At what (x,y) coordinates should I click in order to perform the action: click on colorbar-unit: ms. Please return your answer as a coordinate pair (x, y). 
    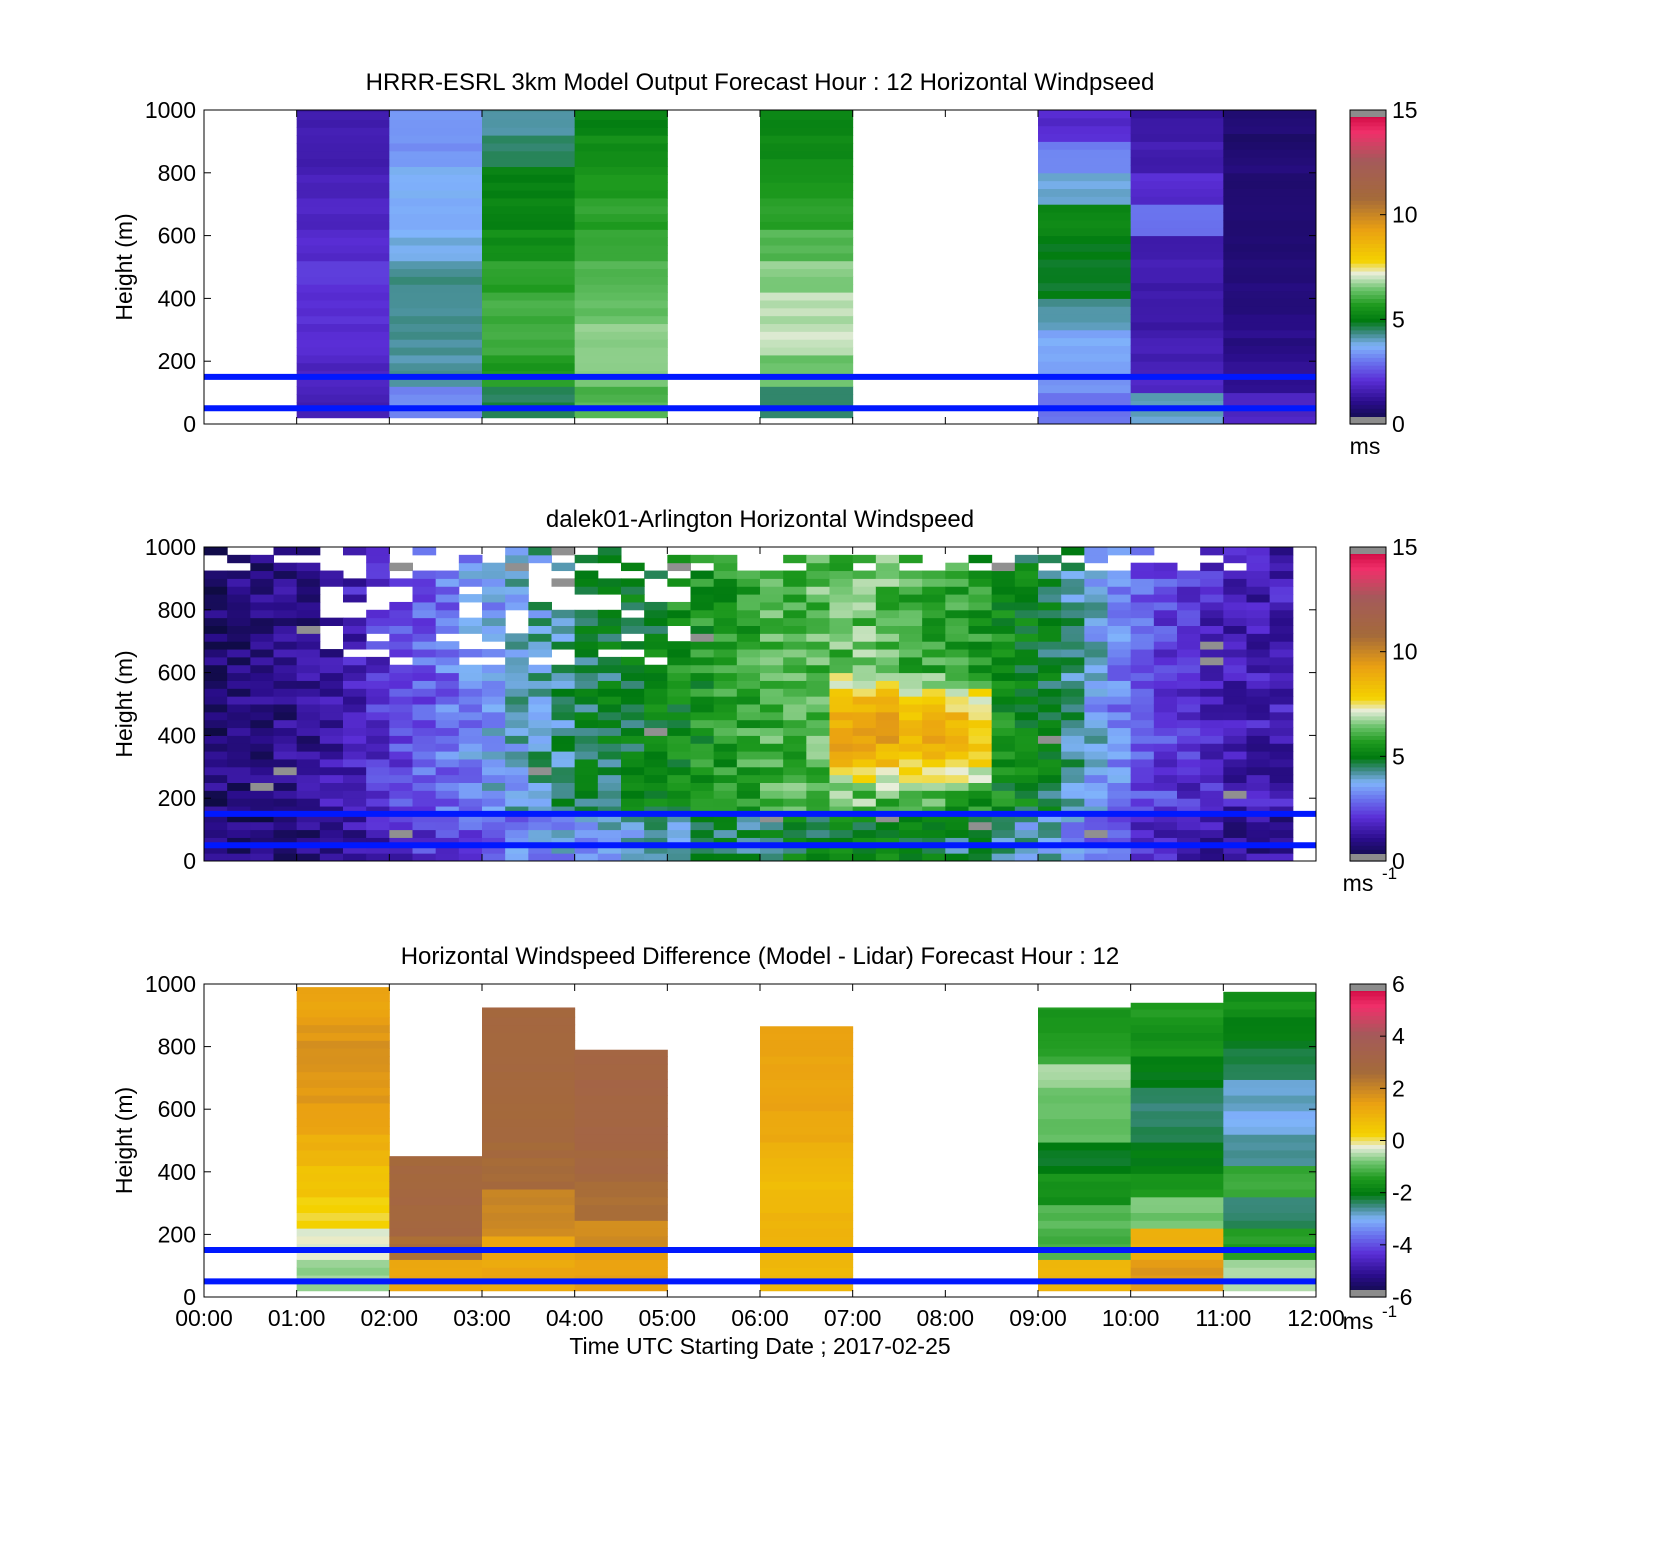
    Looking at the image, I should click on (1358, 883).